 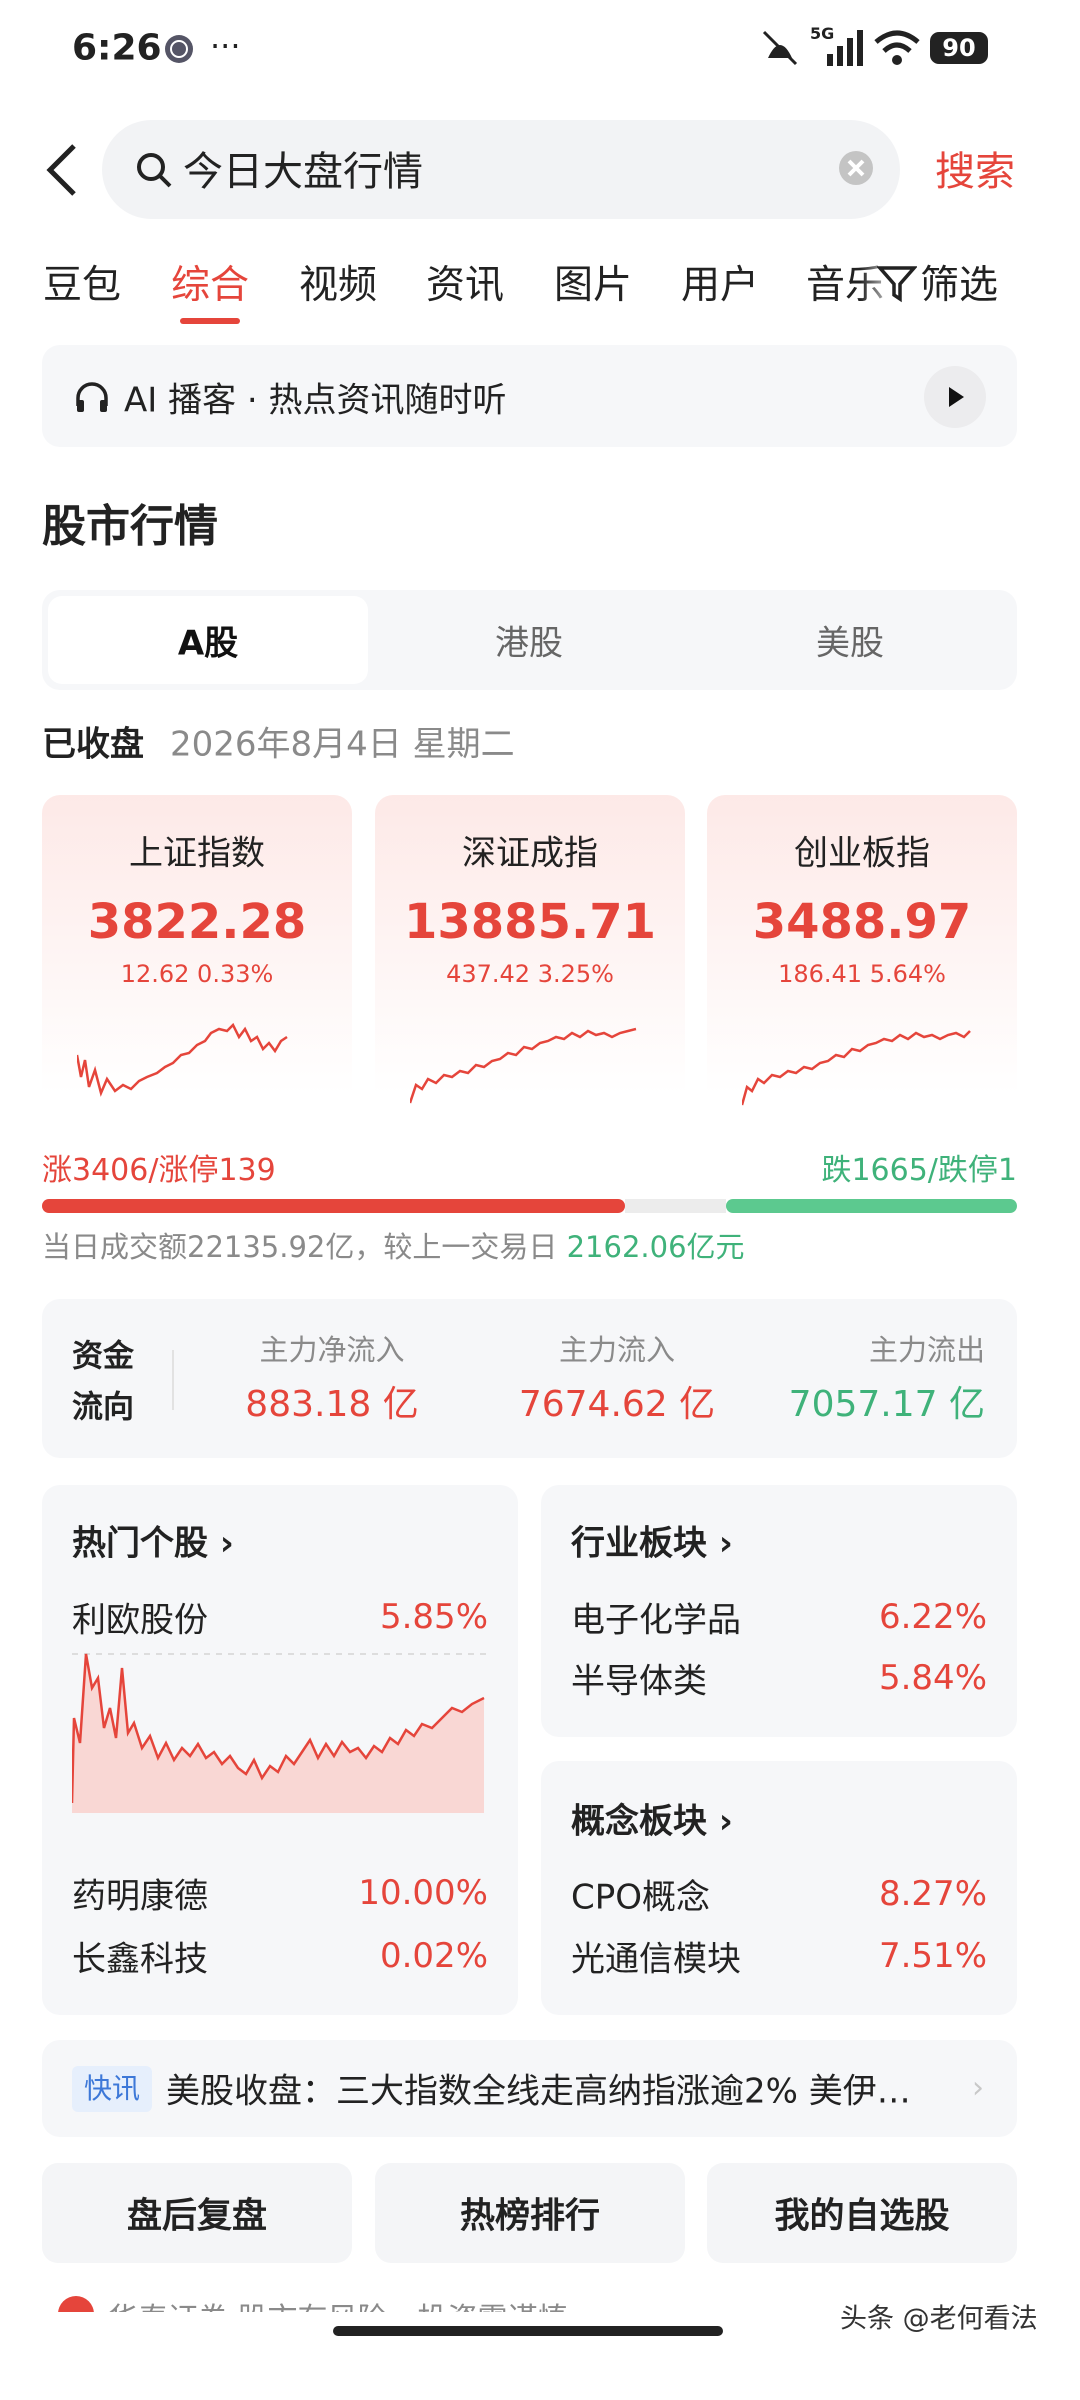 What do you see at coordinates (93, 744) in the screenshot?
I see `market-status: 已收盘` at bounding box center [93, 744].